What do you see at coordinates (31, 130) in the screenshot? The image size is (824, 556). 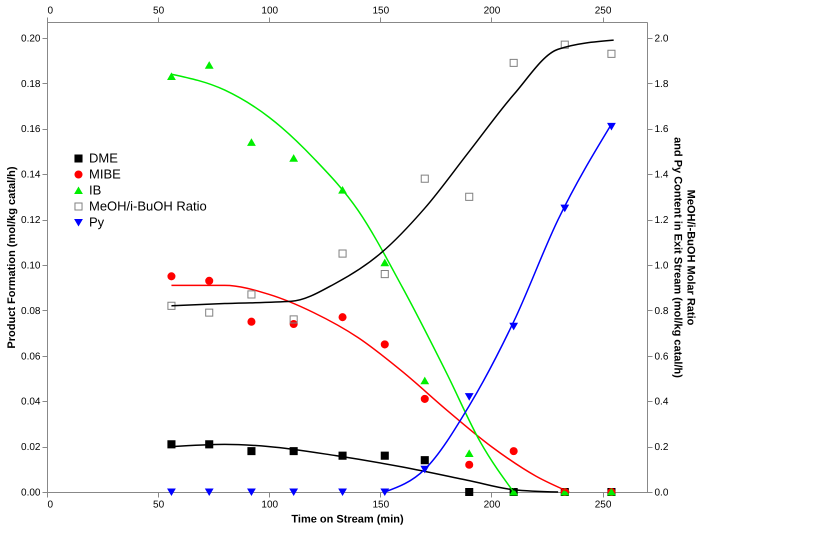 I see `y-tick-label: 0.16` at bounding box center [31, 130].